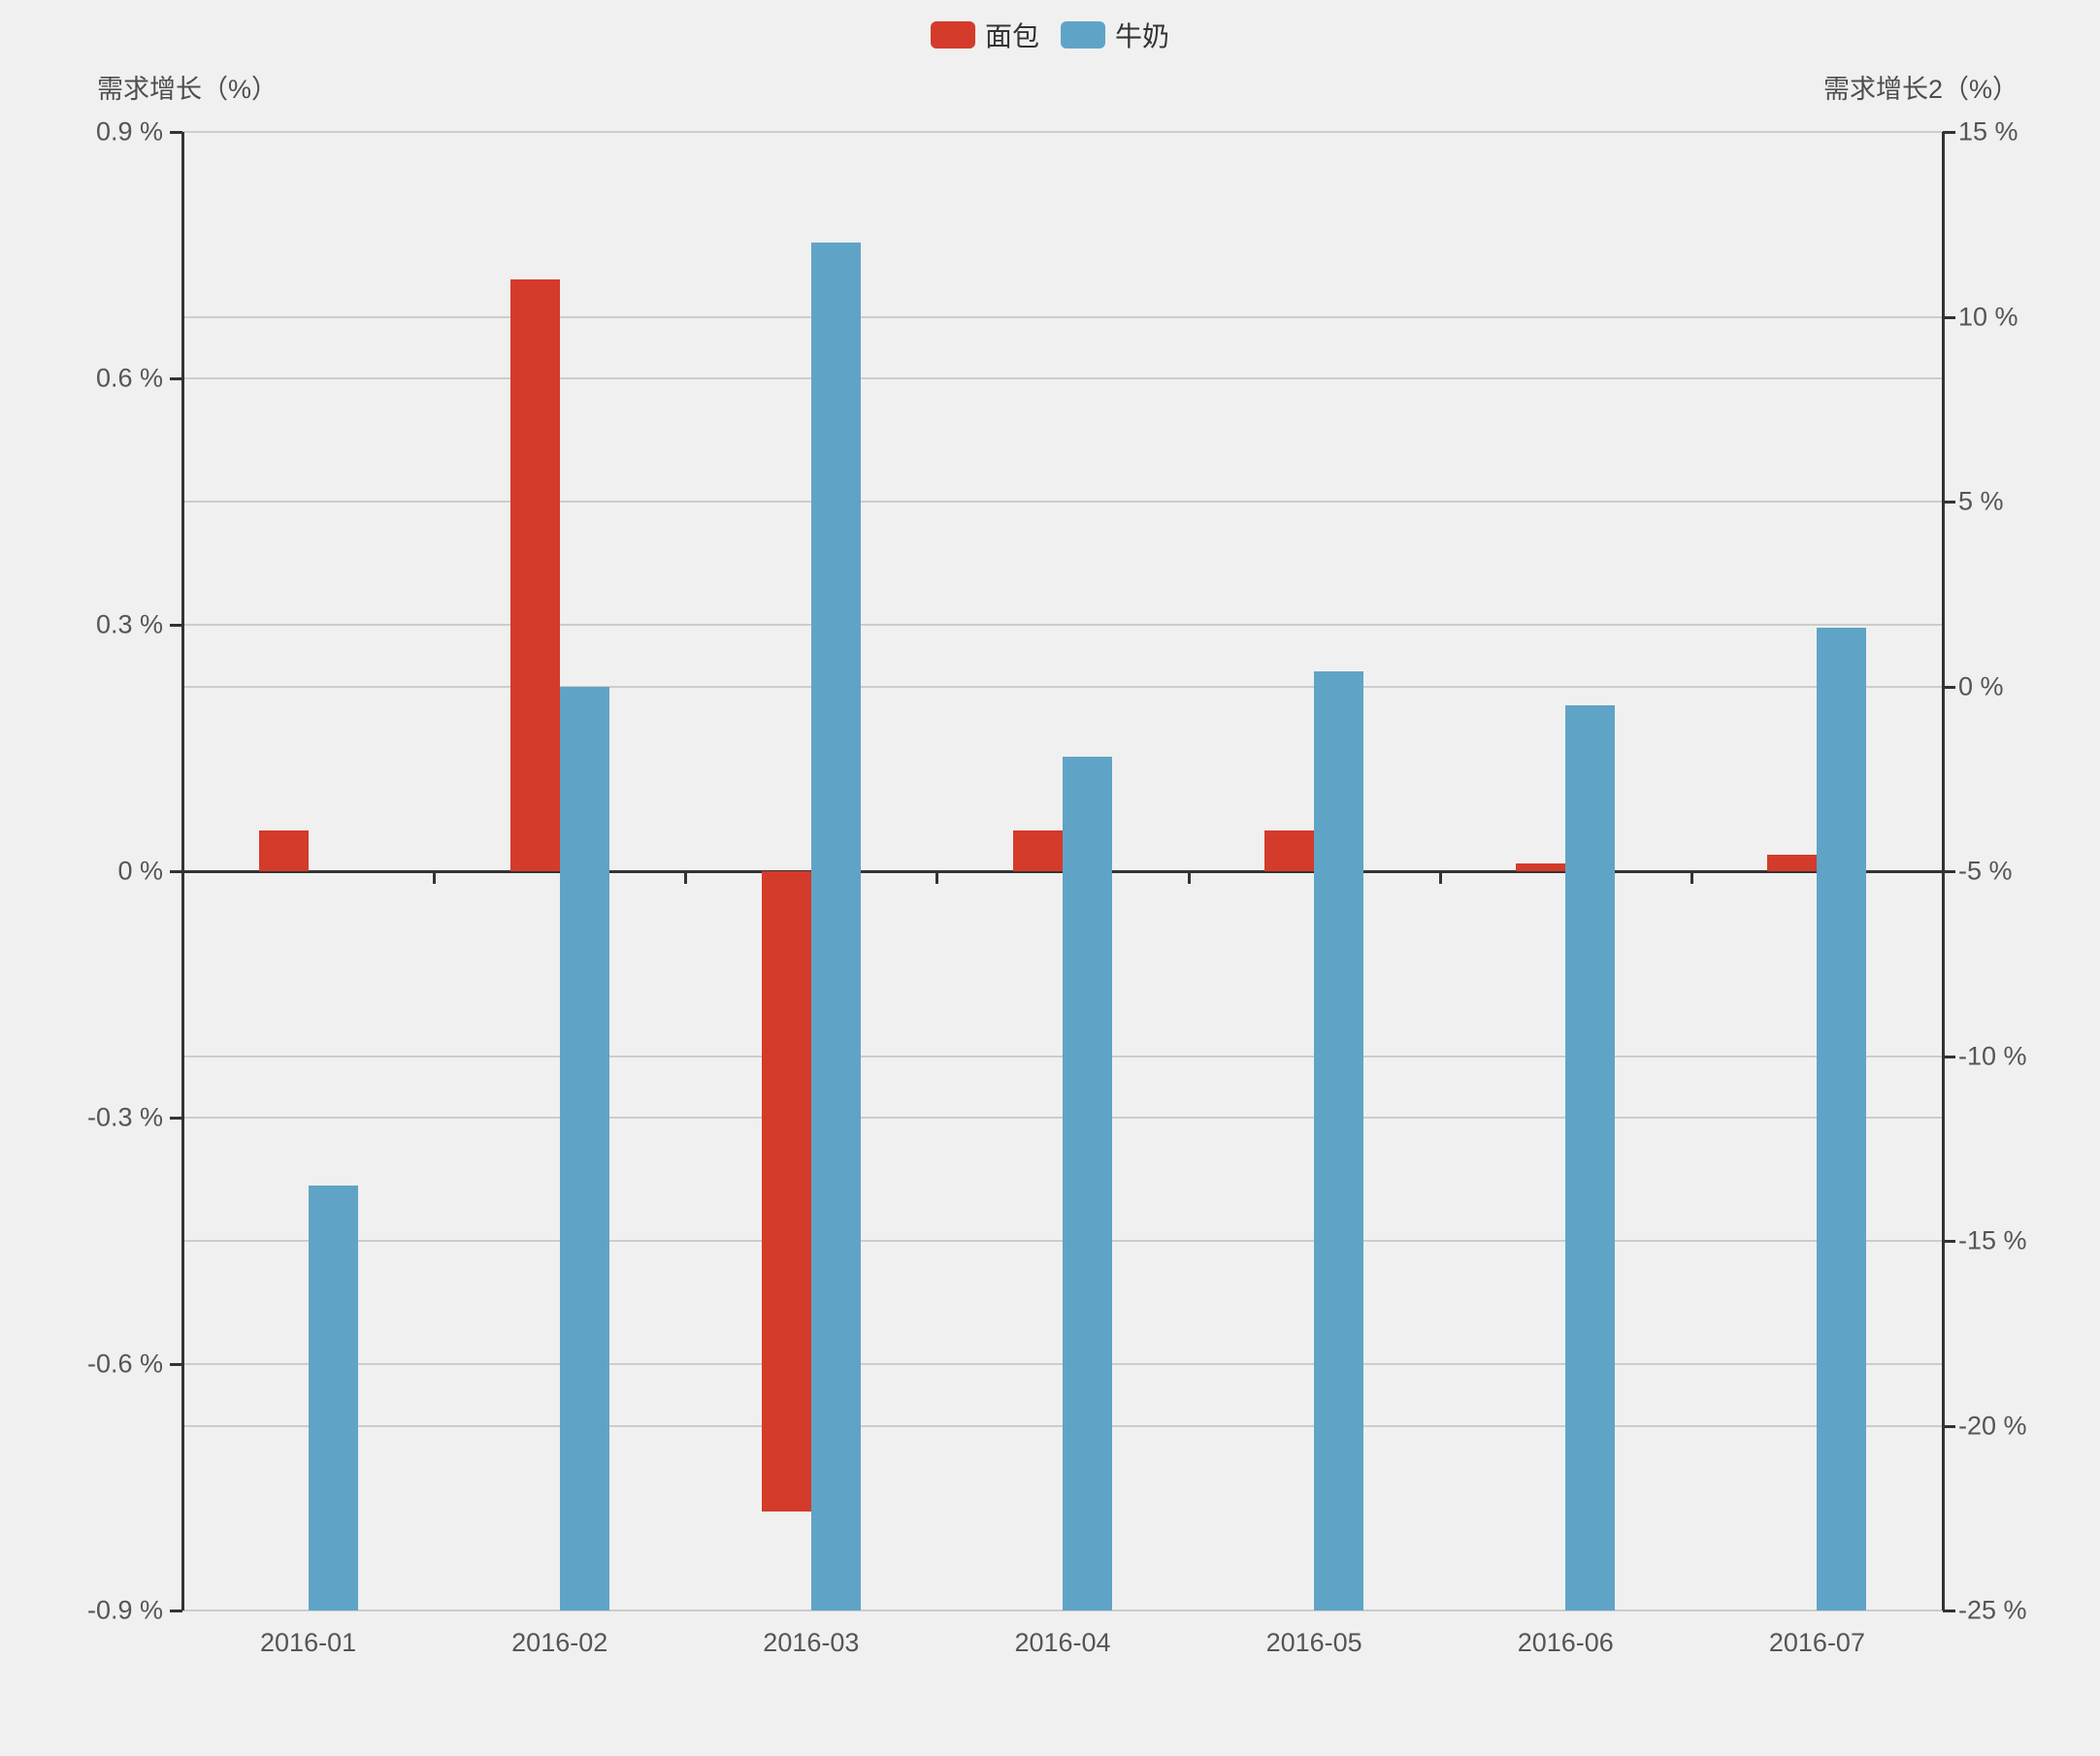 The height and width of the screenshot is (1756, 2100). What do you see at coordinates (188, 90) in the screenshot?
I see `left-axis-title: 需求增长（%）` at bounding box center [188, 90].